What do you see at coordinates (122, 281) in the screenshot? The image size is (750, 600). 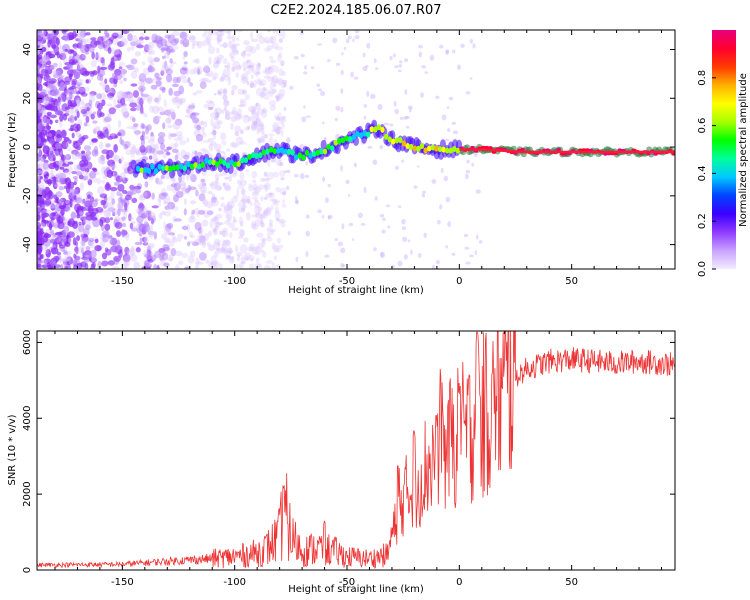 I see `spectrogram-x-tick-label: -150` at bounding box center [122, 281].